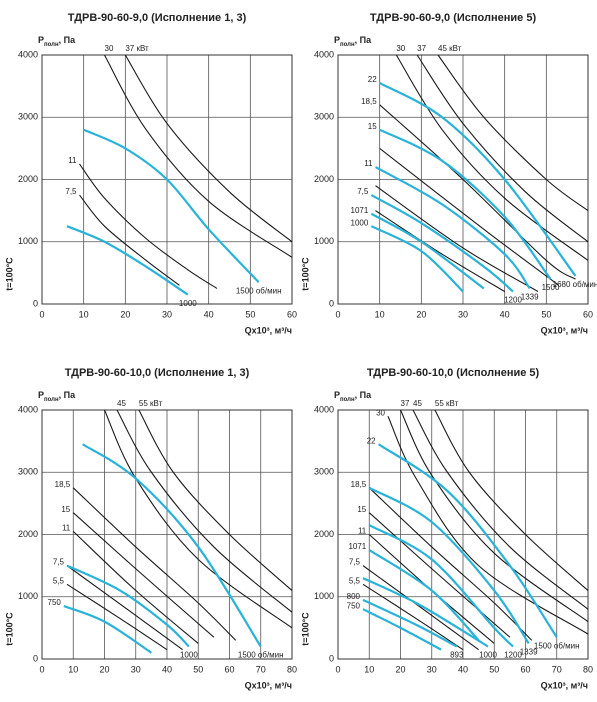 The image size is (597, 702). Describe the element at coordinates (55, 602) in the screenshot. I see `curve-label: 750` at that location.